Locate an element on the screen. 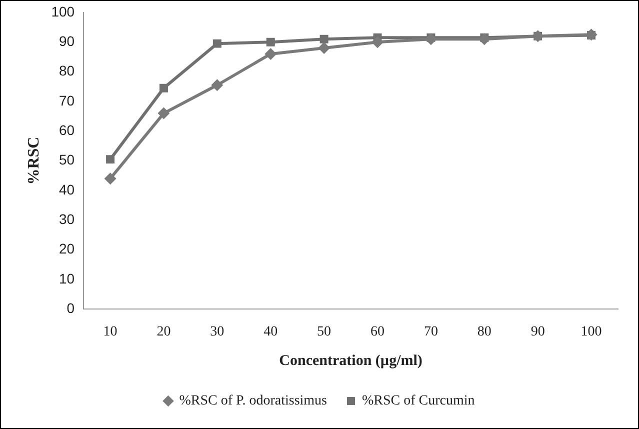  x-tick-label: 90 is located at coordinates (537, 332).